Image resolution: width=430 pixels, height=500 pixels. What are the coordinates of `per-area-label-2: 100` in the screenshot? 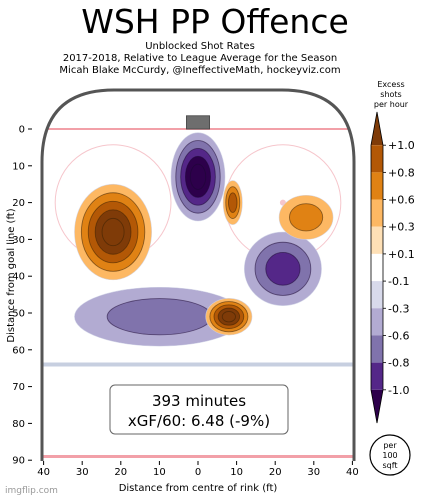 It's located at (389, 455).